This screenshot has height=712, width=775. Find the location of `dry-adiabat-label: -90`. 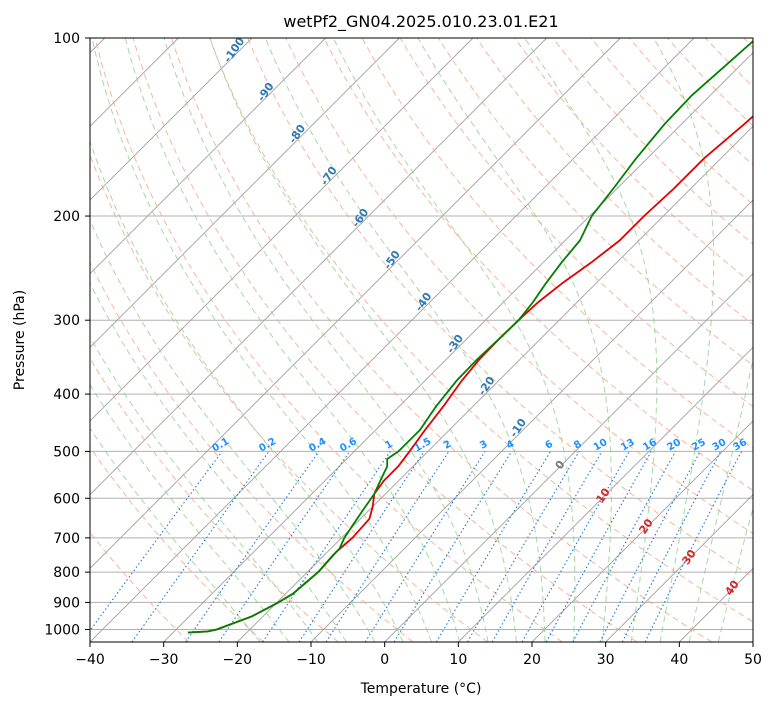

dry-adiabat-label: -90 is located at coordinates (266, 92).